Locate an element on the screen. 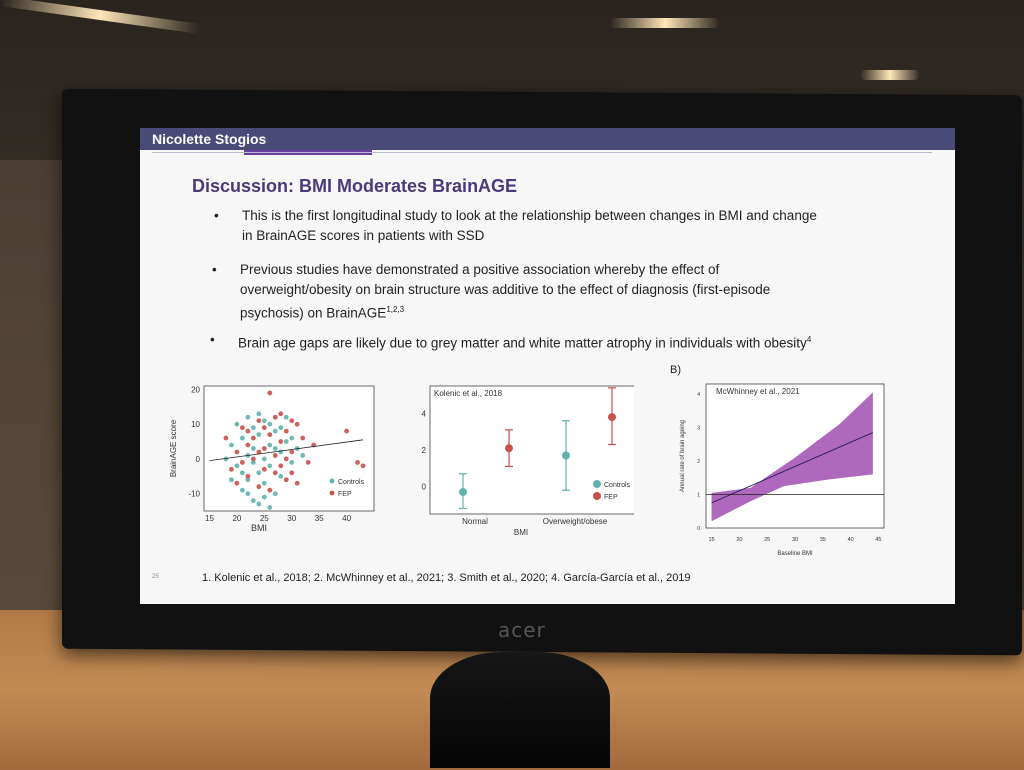 This screenshot has height=770, width=1024. page-number: 25 is located at coordinates (155, 577).